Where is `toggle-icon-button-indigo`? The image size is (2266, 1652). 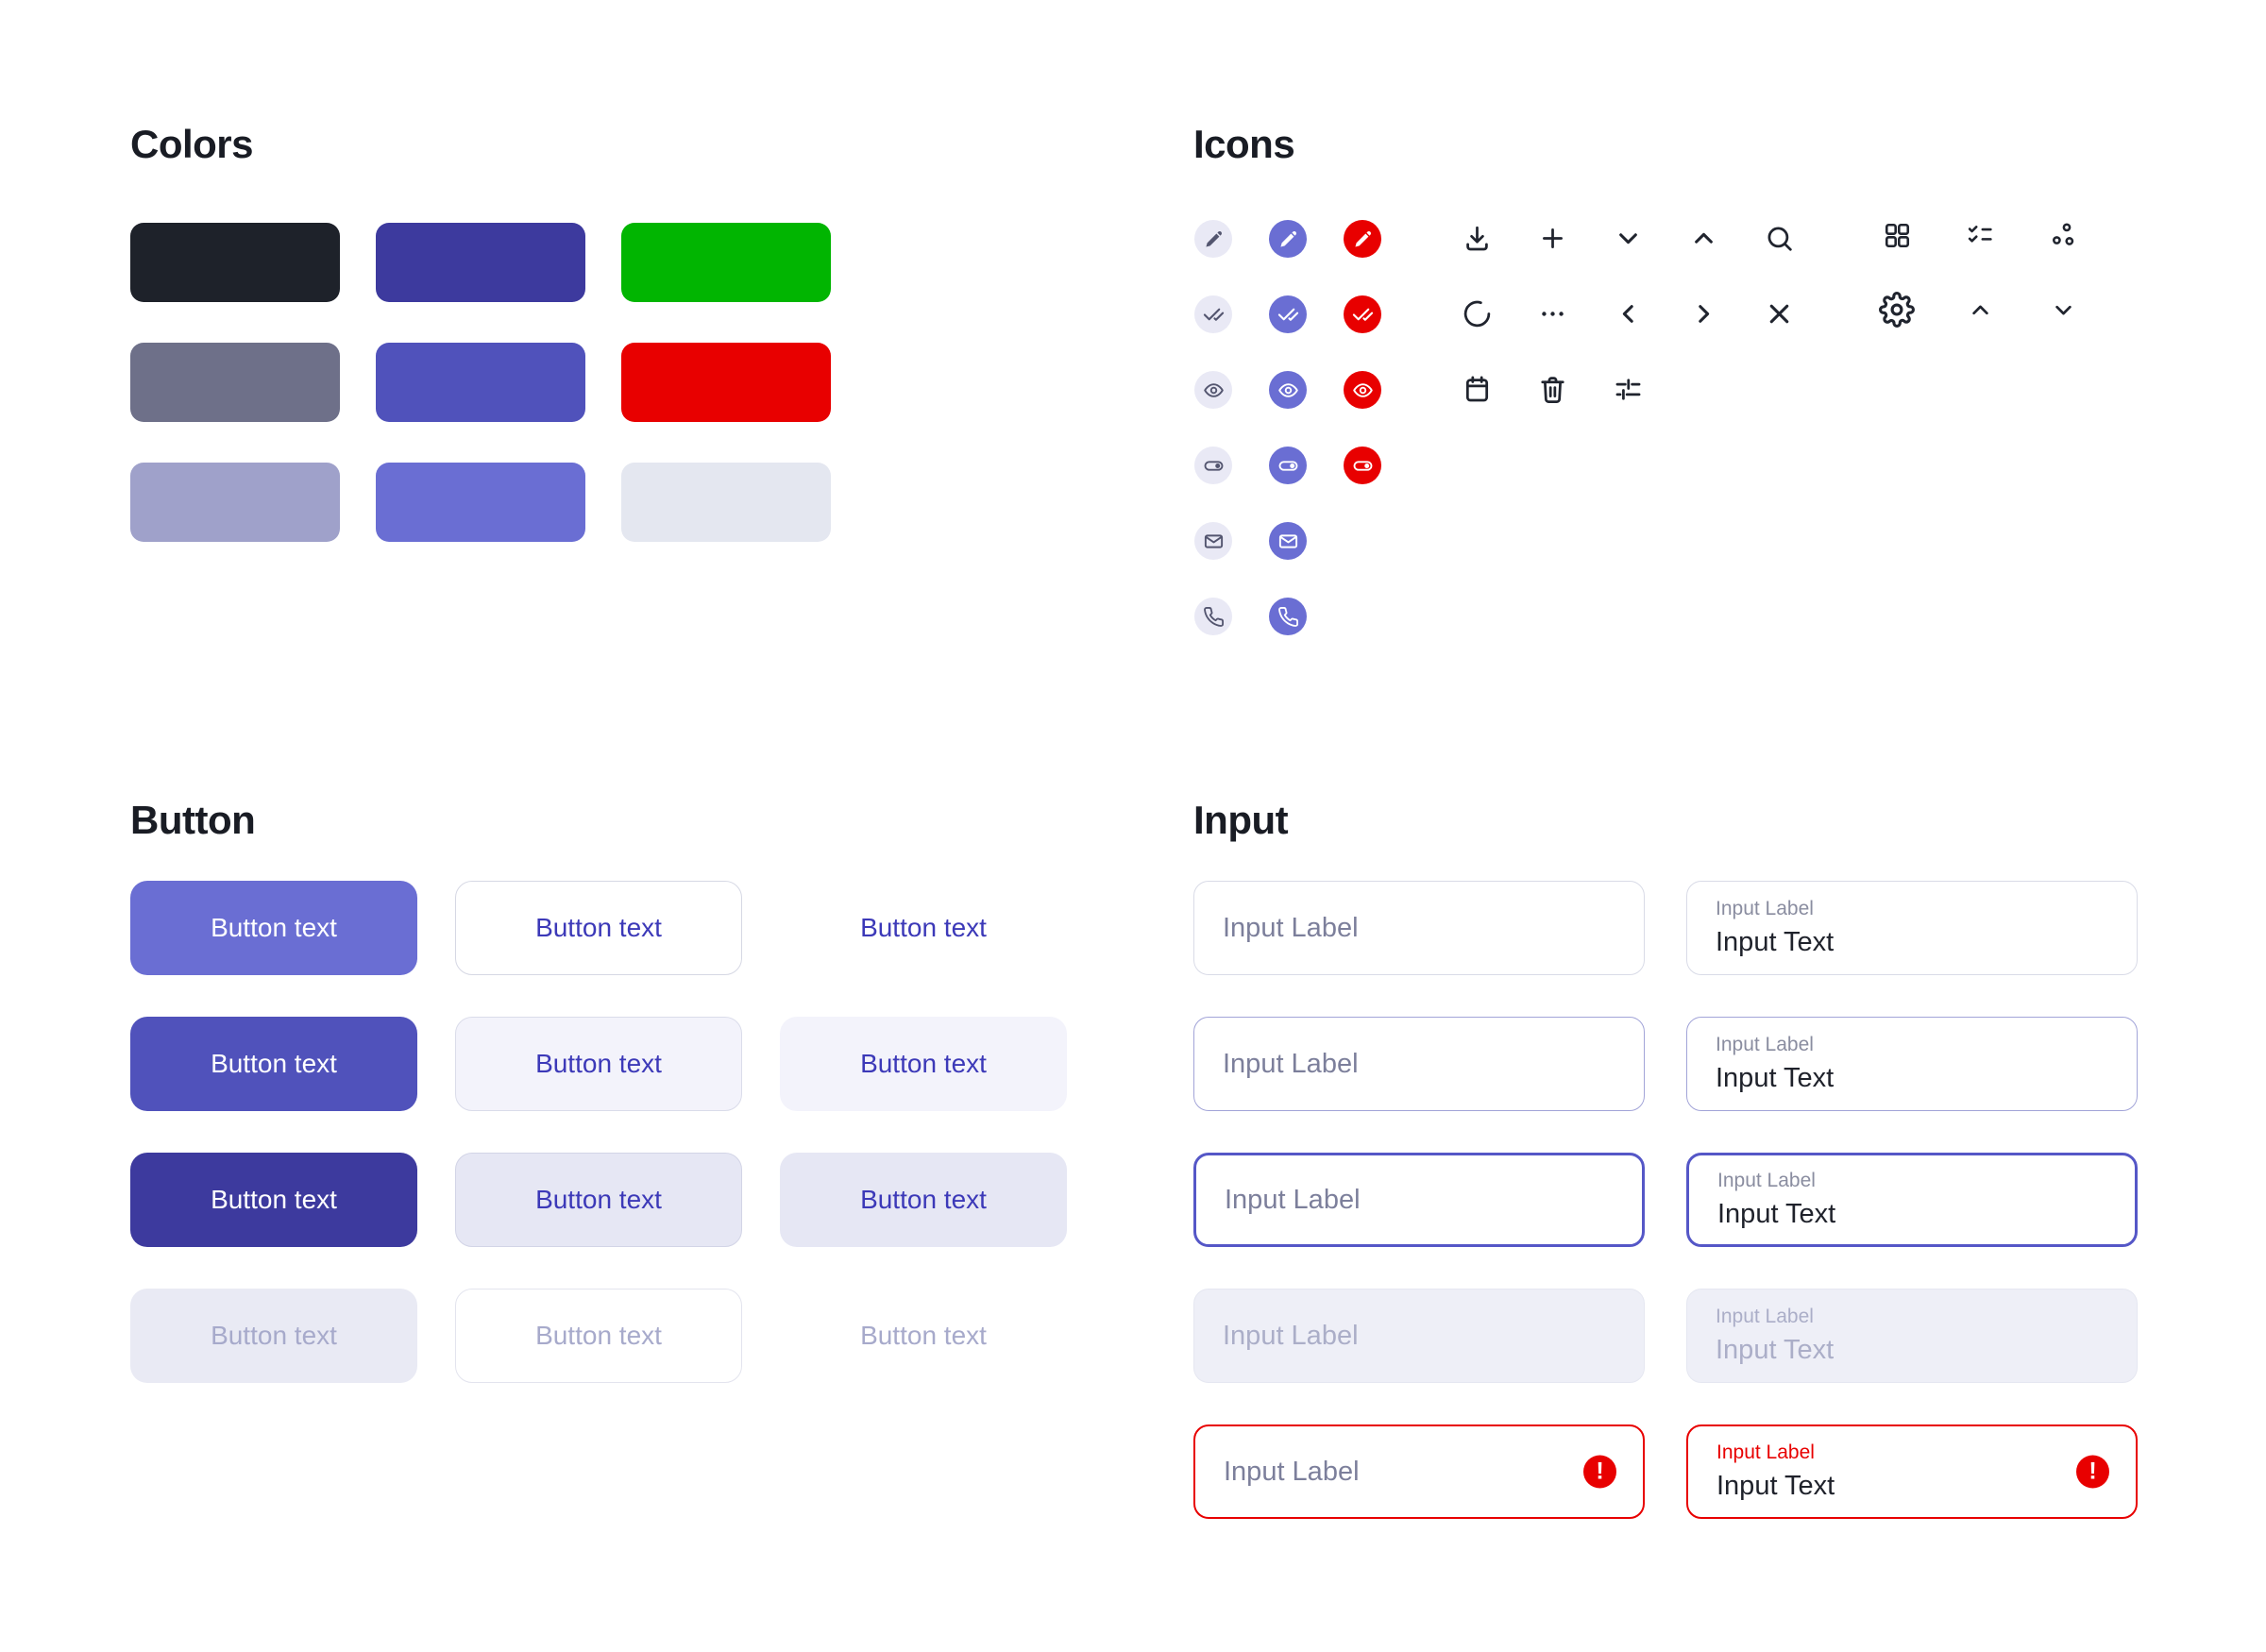
toggle-icon-button-indigo is located at coordinates (1288, 465).